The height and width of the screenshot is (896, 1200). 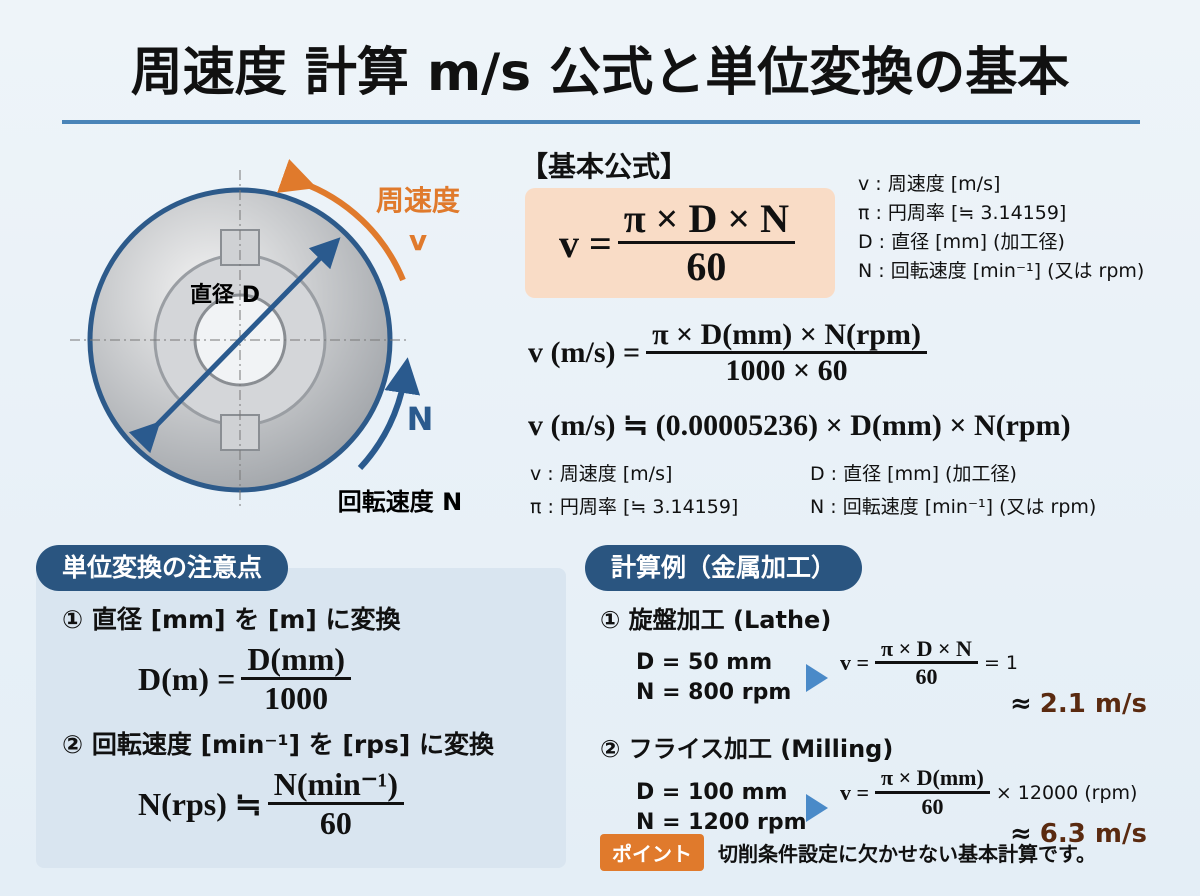 I want to click on result-line: ≈6.3 m/s, so click(x=1078, y=834).